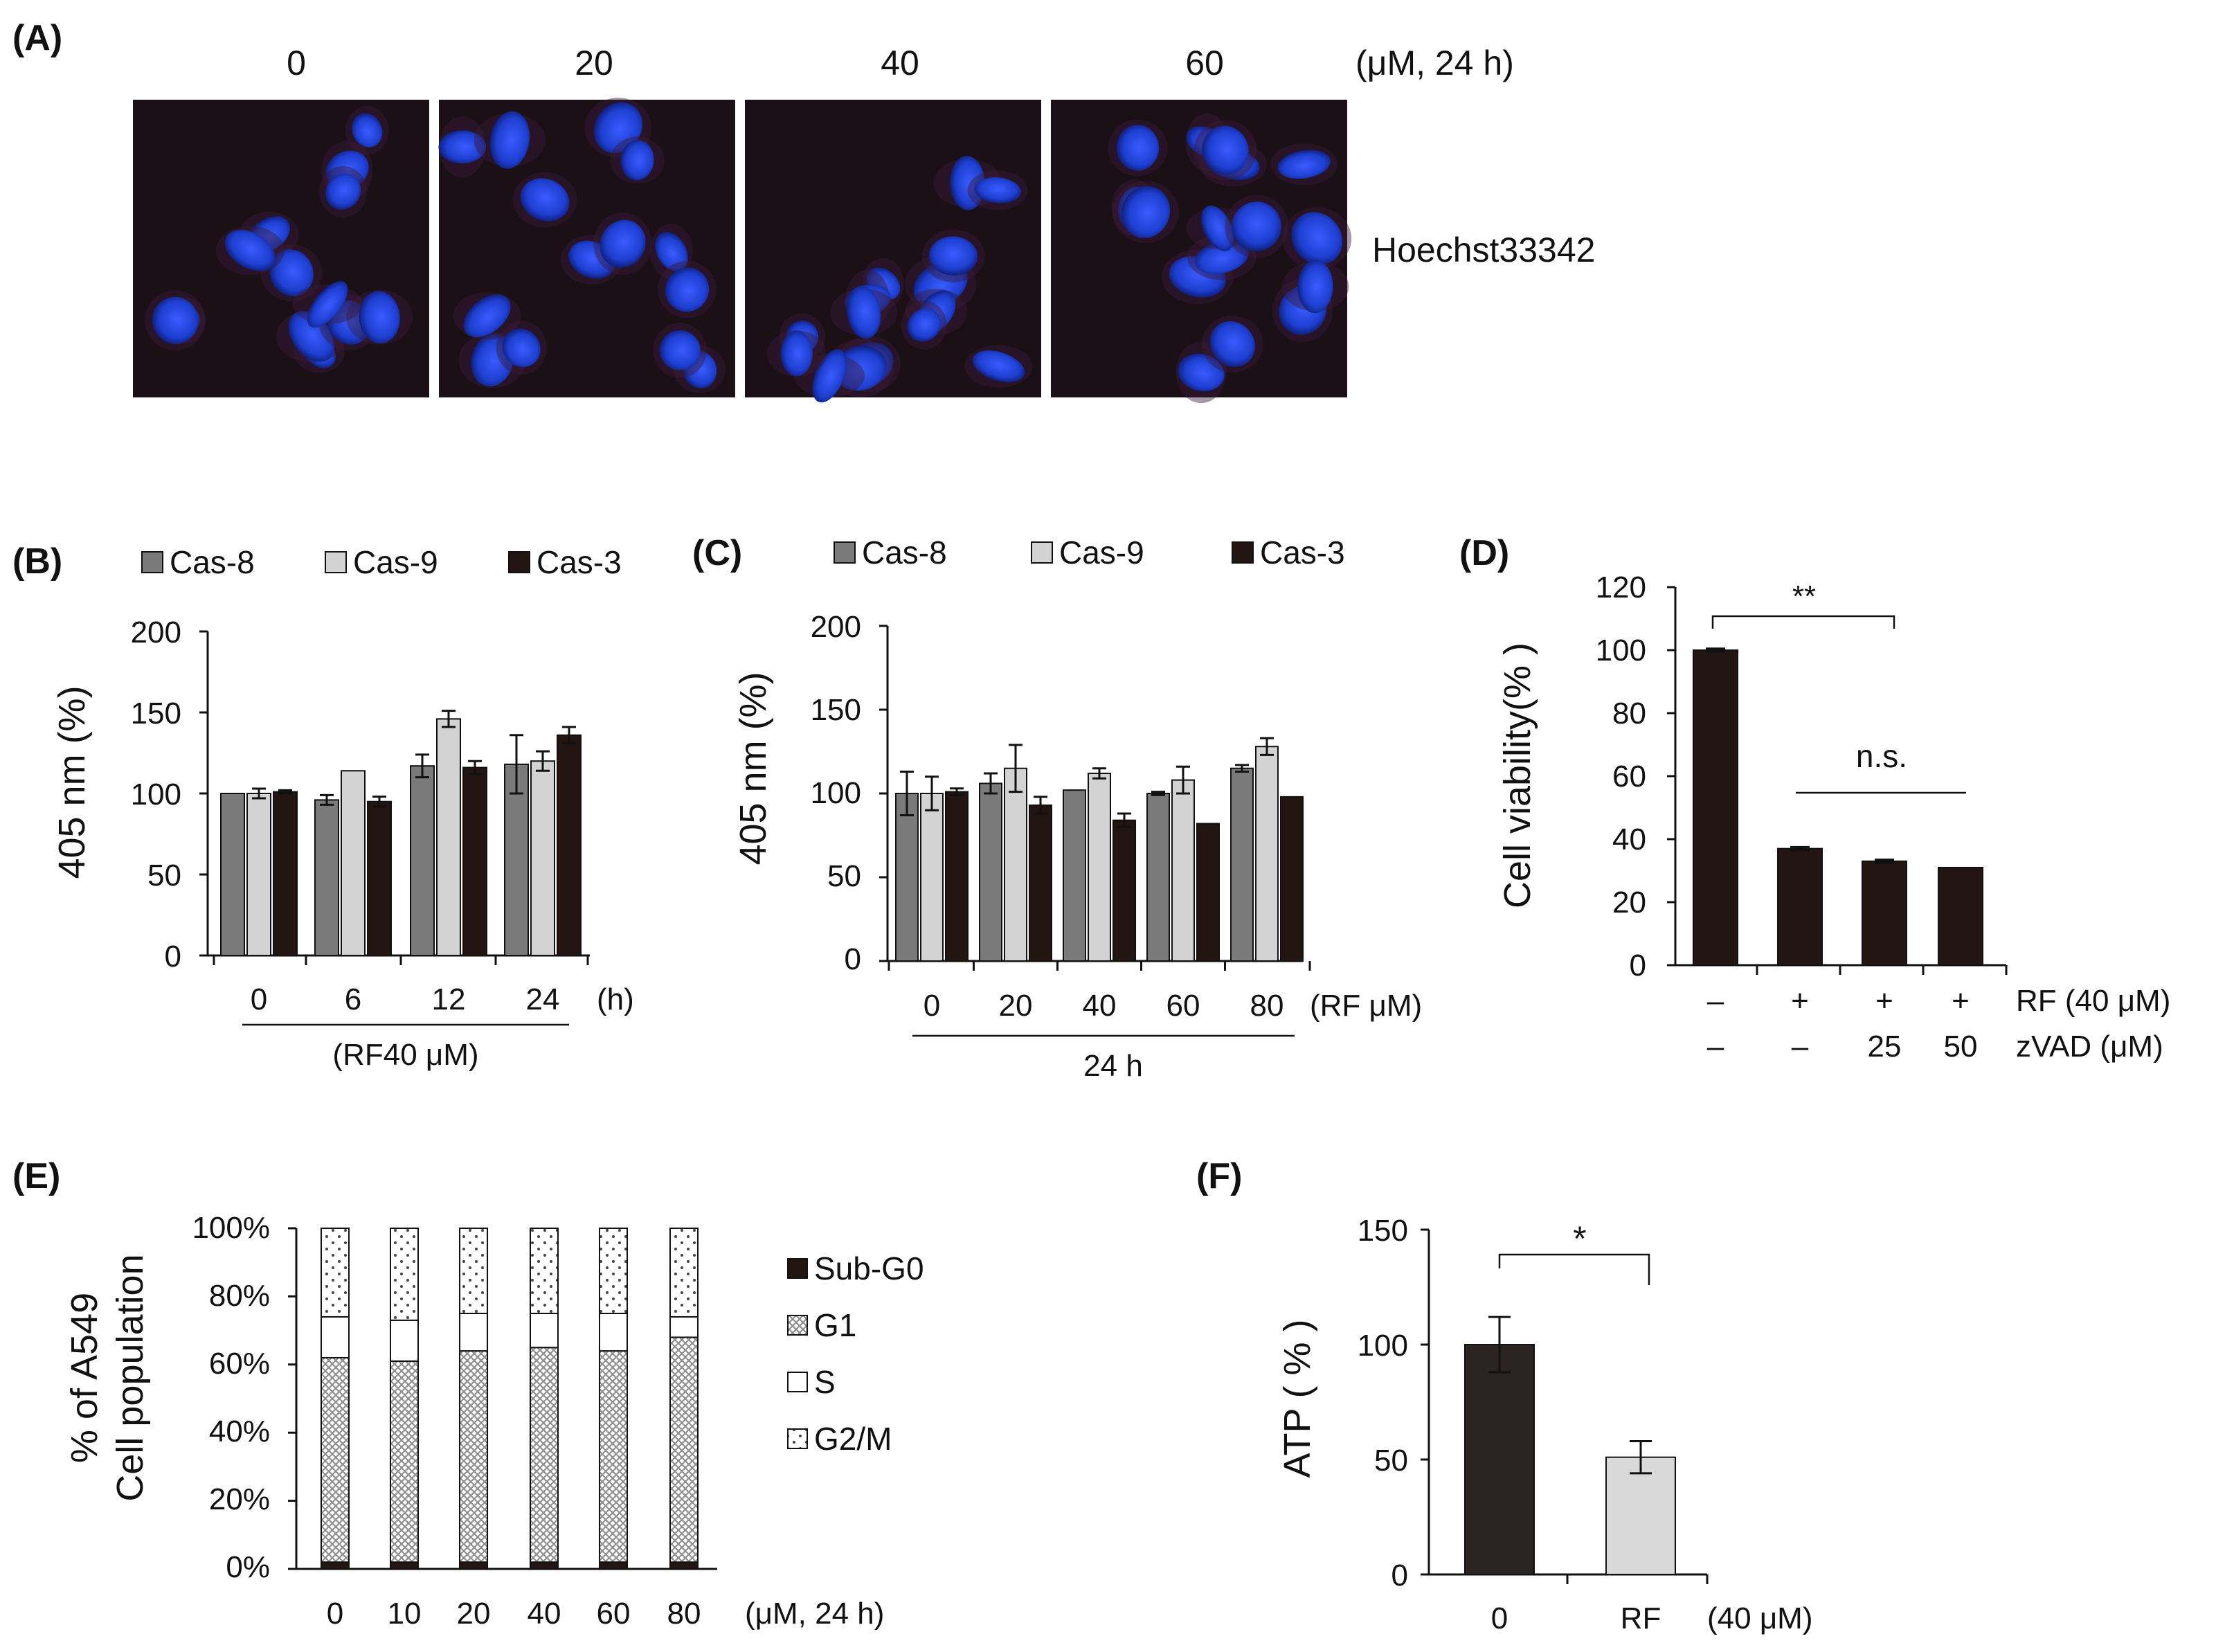  I want to click on segment-s, so click(684, 1327).